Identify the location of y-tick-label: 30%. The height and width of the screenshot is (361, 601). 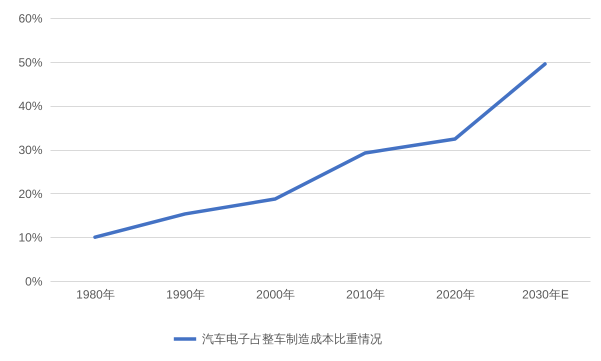
(30, 150).